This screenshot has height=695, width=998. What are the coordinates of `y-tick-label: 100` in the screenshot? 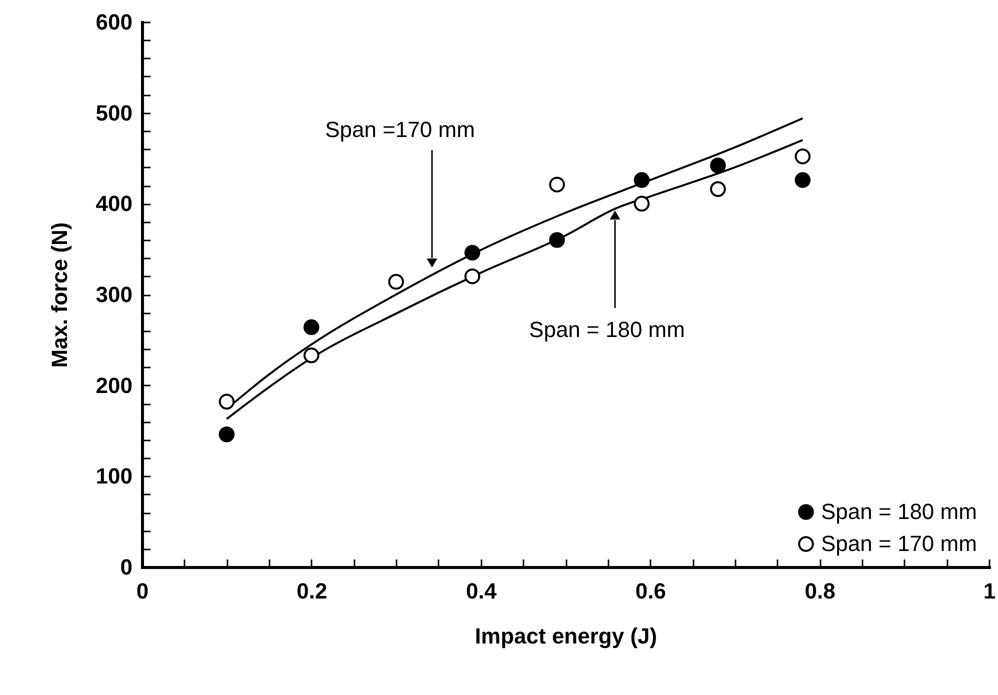 It's located at (114, 476).